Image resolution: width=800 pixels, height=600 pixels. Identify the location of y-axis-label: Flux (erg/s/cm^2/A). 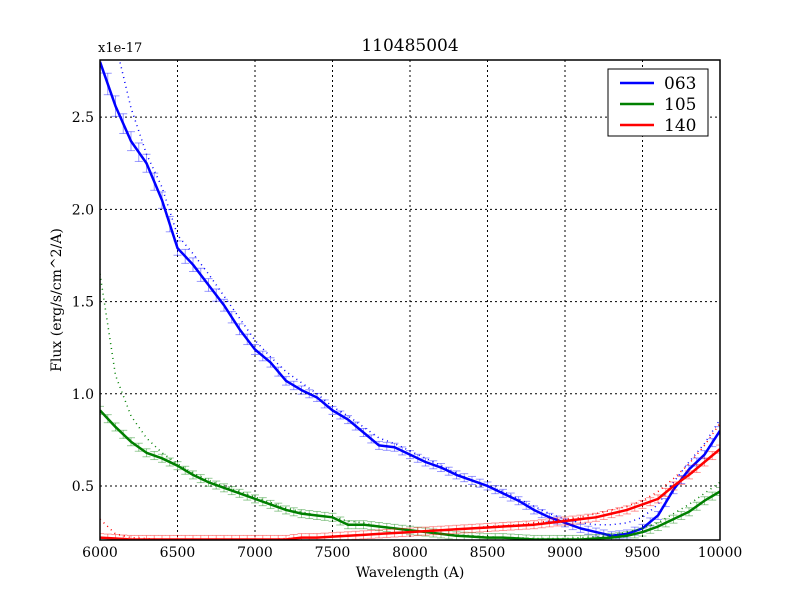
(57, 300).